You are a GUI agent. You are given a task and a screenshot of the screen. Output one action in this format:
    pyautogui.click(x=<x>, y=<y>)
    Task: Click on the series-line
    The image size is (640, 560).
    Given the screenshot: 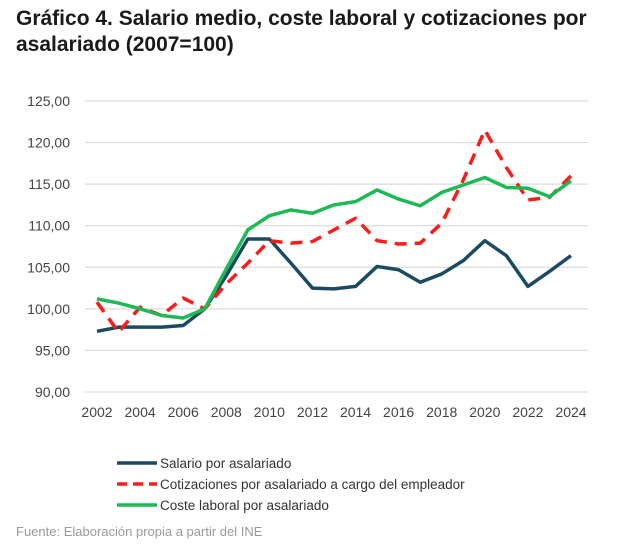 What is the action you would take?
    pyautogui.click(x=334, y=285)
    